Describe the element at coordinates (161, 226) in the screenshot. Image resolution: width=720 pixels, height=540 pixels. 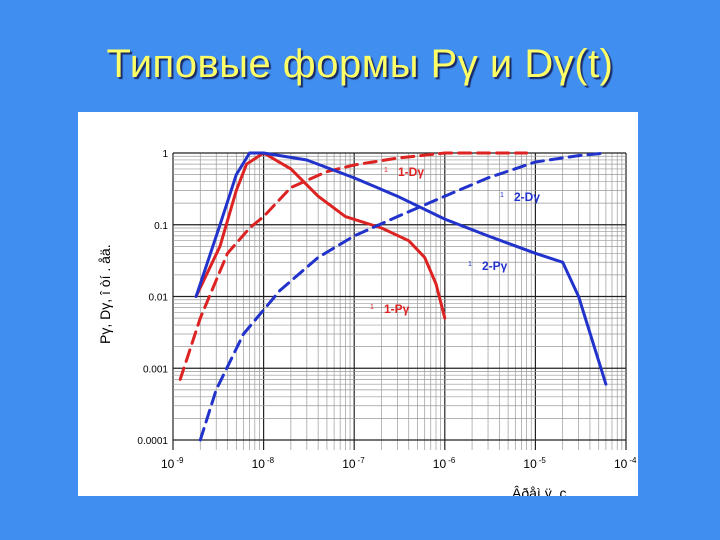
I see `y-tick-label: 0.1` at that location.